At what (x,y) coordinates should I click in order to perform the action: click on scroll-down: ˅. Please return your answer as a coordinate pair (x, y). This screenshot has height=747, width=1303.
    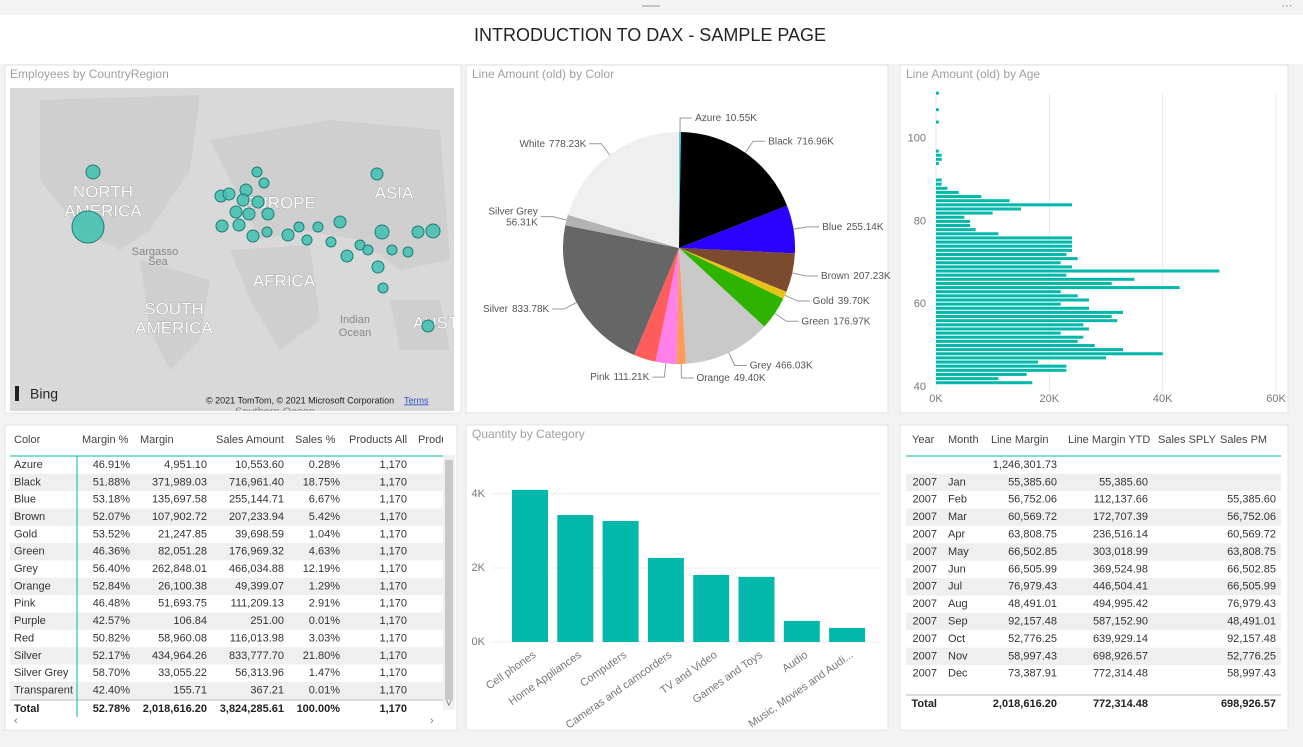
    Looking at the image, I should click on (449, 704).